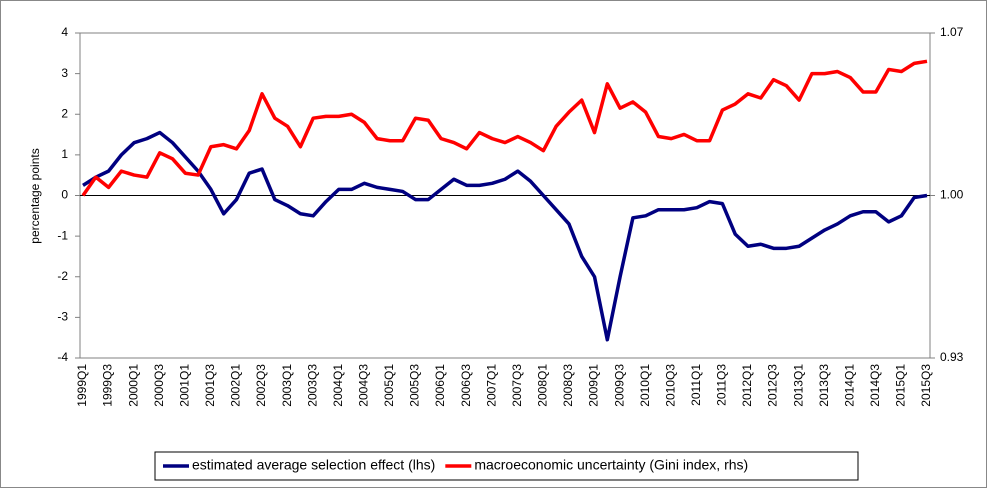  What do you see at coordinates (645, 385) in the screenshot?
I see `x-tick-label: 2010Q1` at bounding box center [645, 385].